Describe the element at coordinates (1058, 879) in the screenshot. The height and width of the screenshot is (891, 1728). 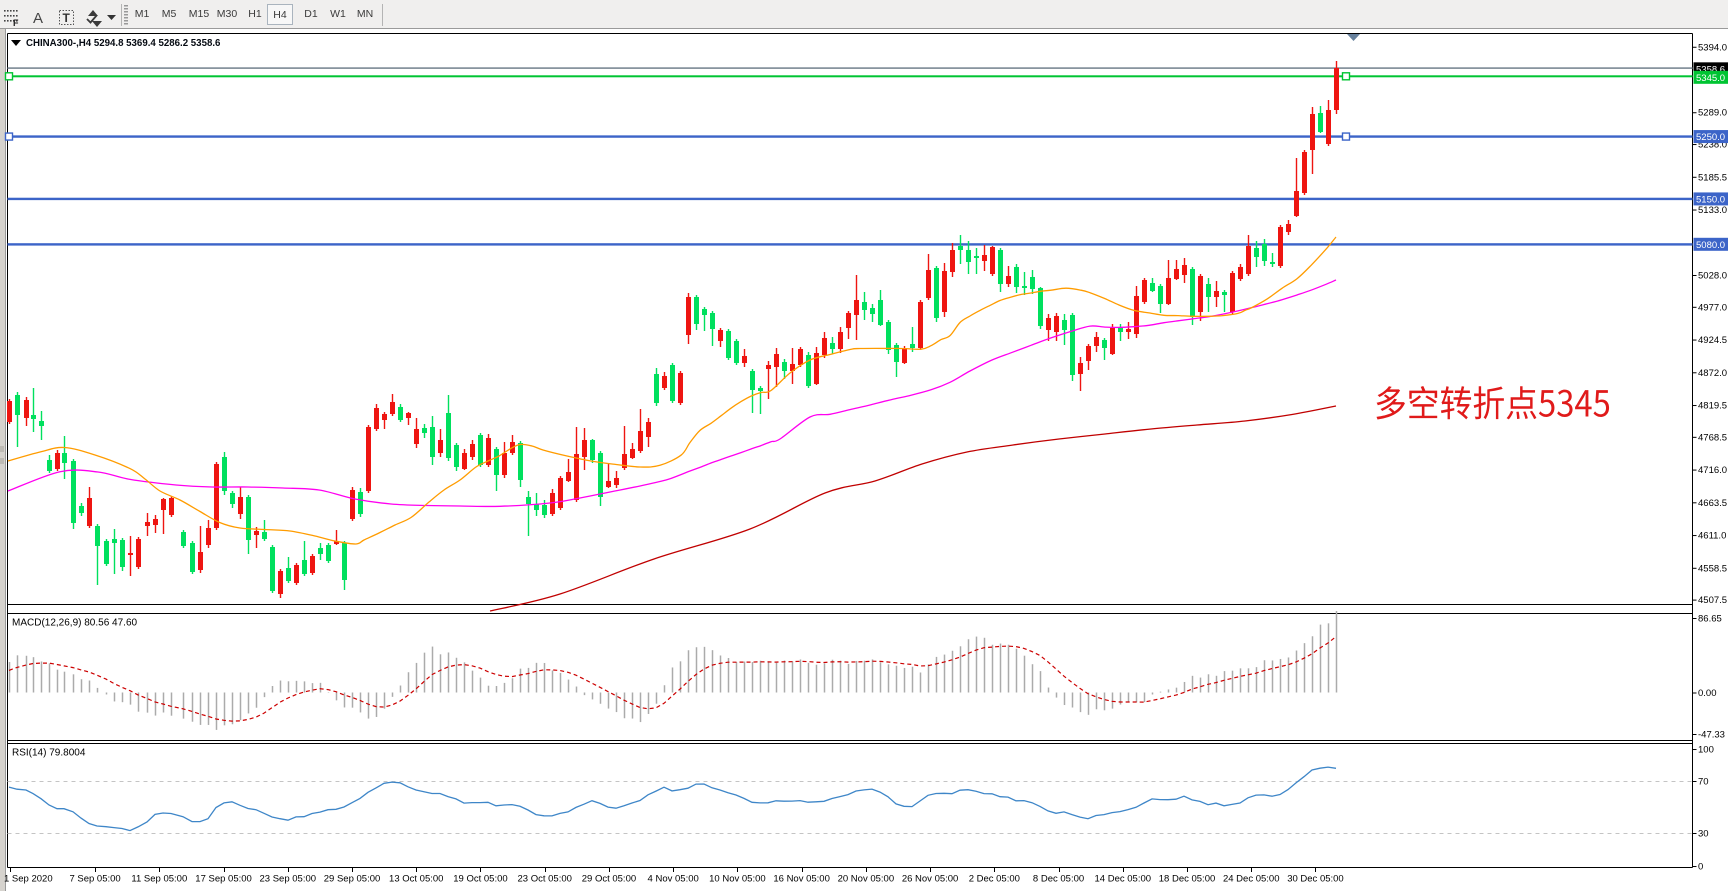
I see `svg-text: 8 Dec 05:00` at that location.